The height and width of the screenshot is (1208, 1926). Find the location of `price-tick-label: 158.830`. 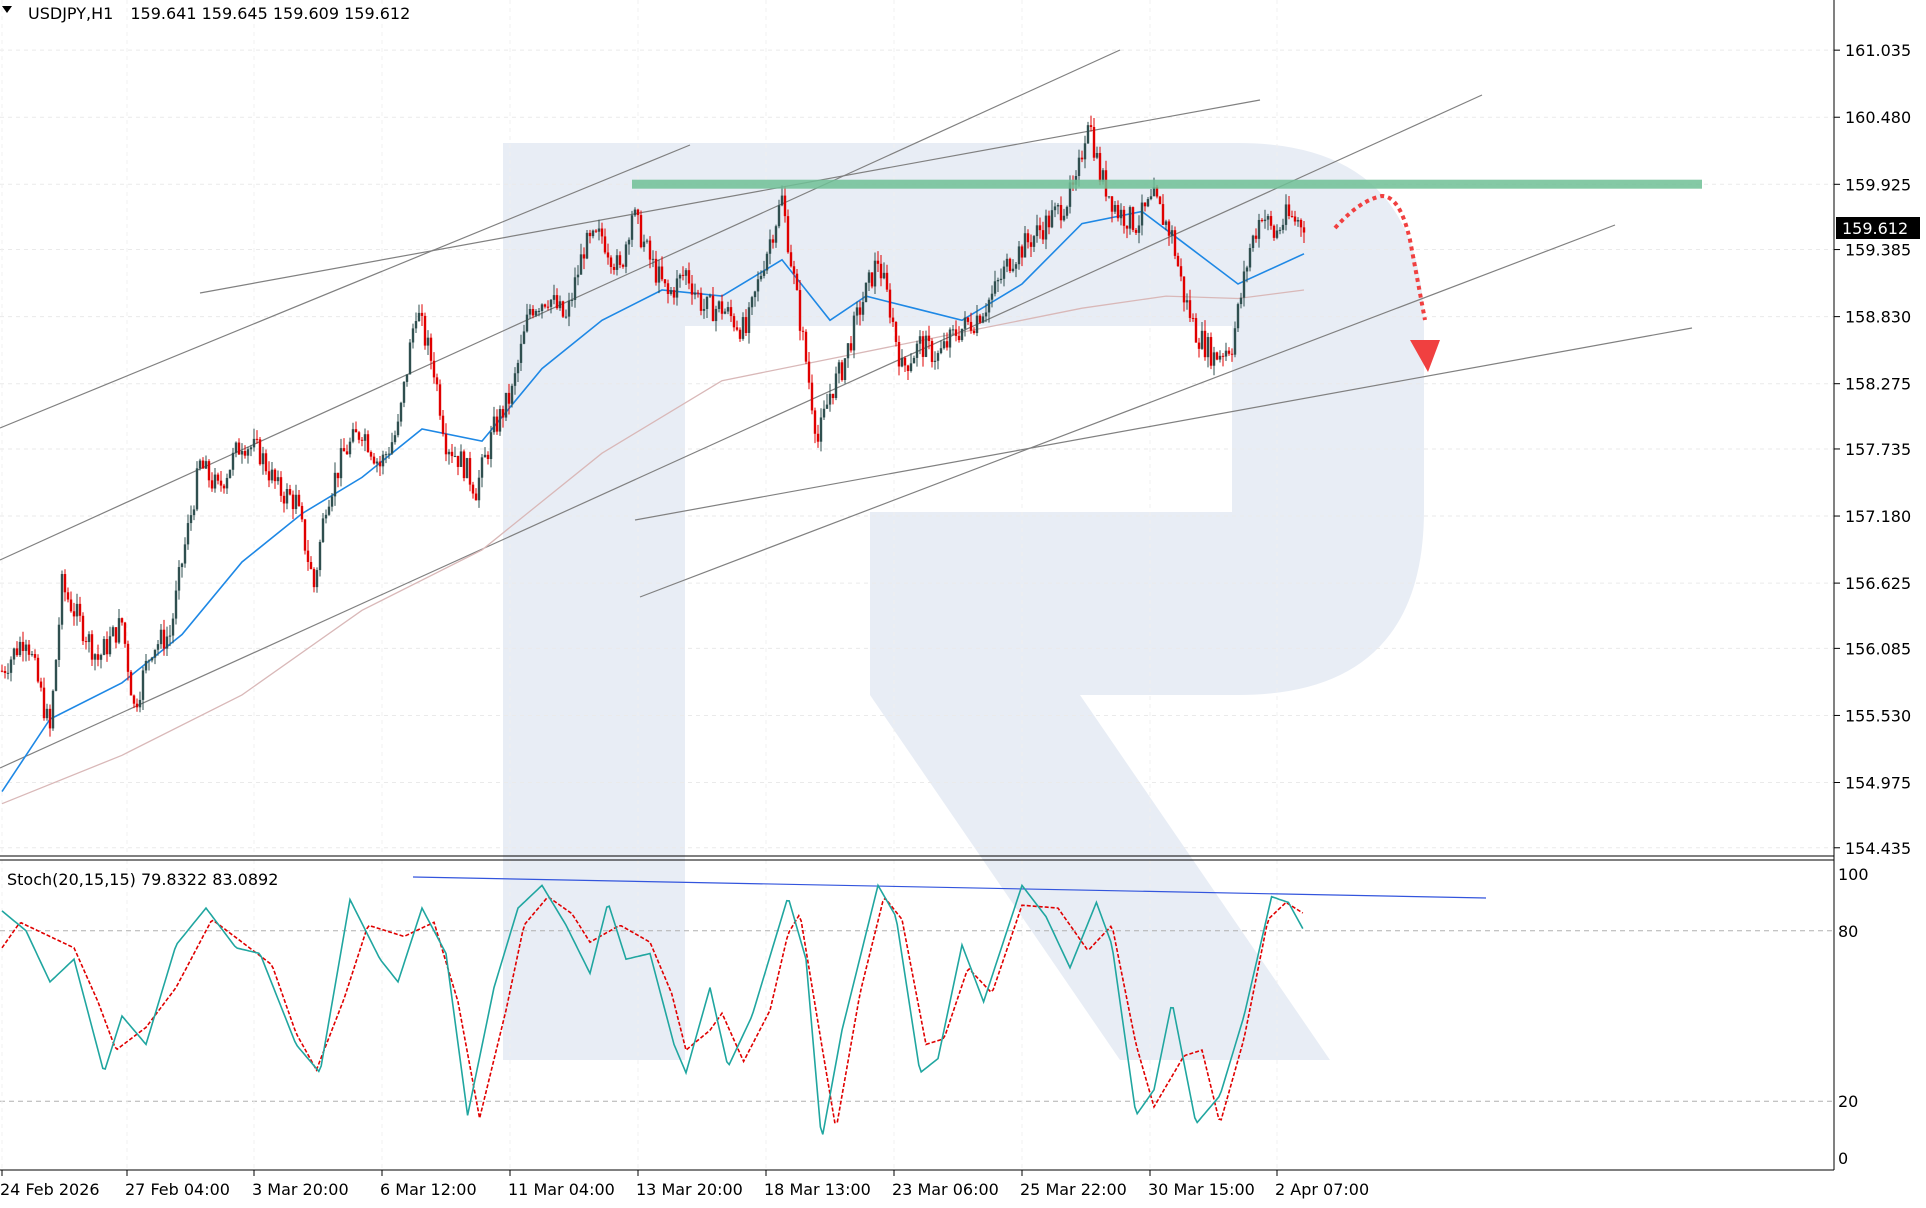

price-tick-label: 158.830 is located at coordinates (1878, 317).